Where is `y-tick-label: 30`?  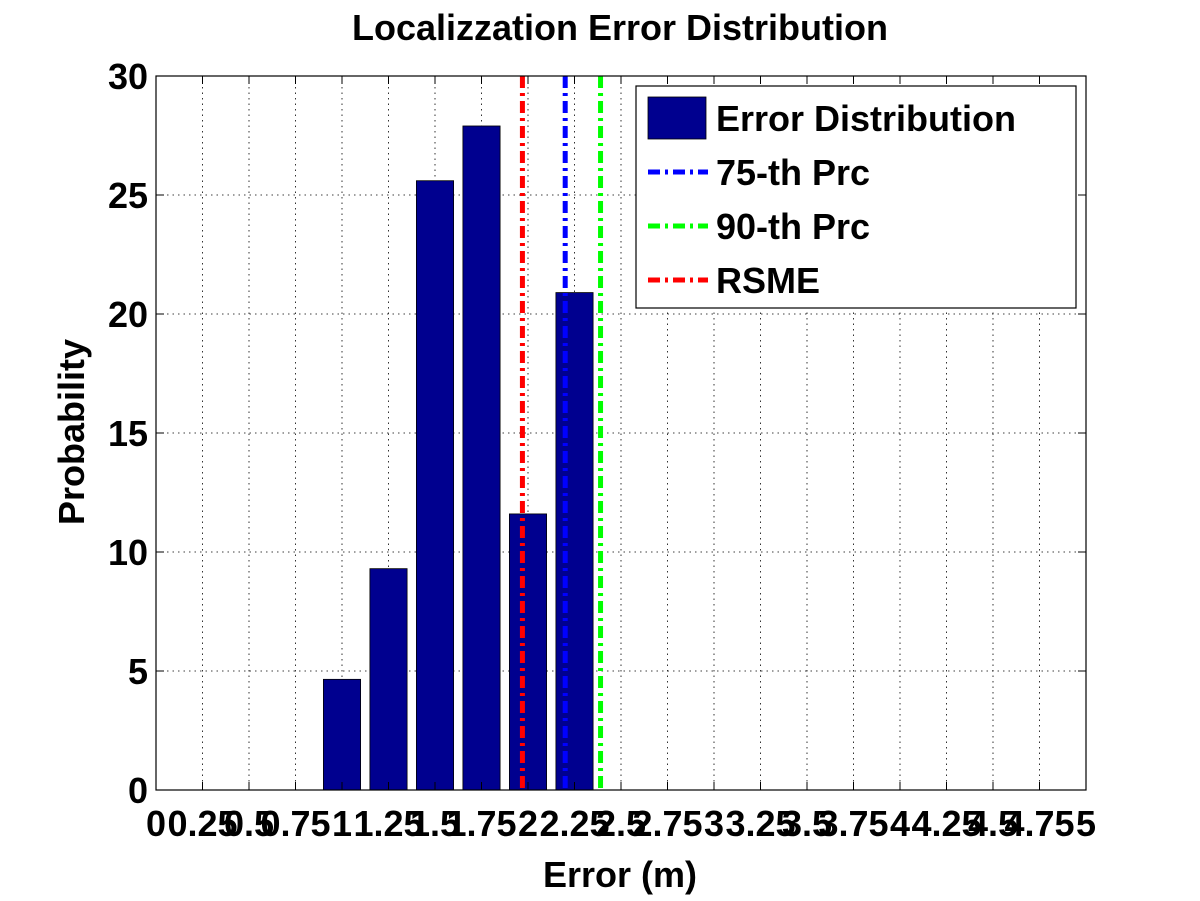
y-tick-label: 30 is located at coordinates (128, 76).